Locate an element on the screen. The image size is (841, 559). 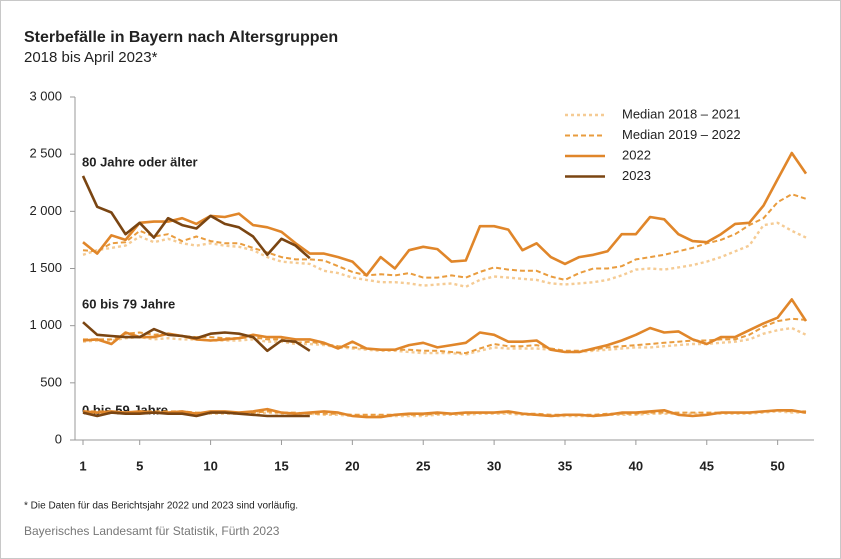
x-tick-label: 45 is located at coordinates (707, 465).